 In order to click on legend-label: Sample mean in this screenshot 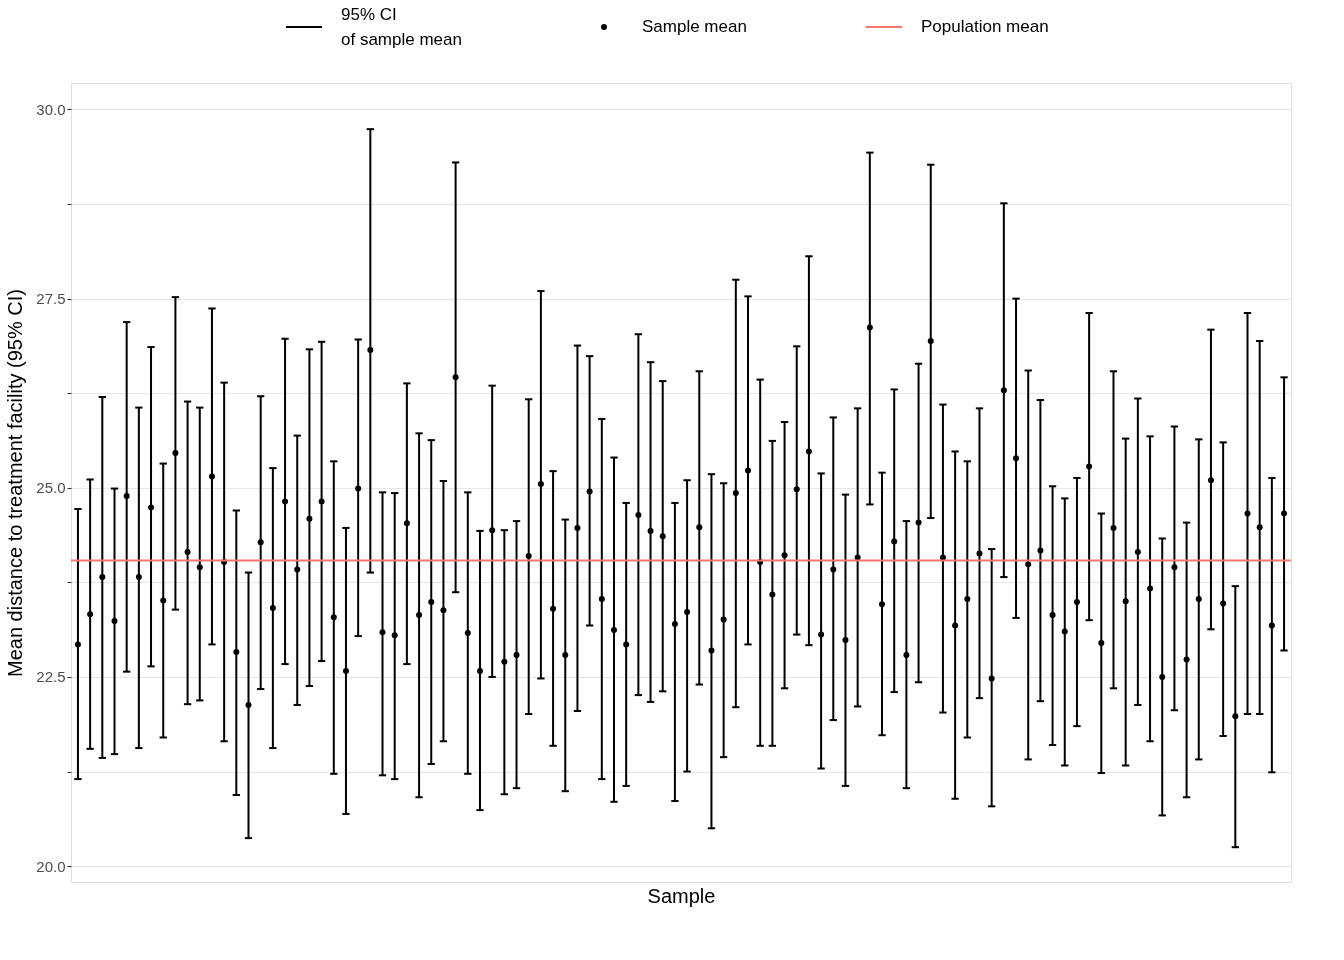, I will do `click(694, 26)`.